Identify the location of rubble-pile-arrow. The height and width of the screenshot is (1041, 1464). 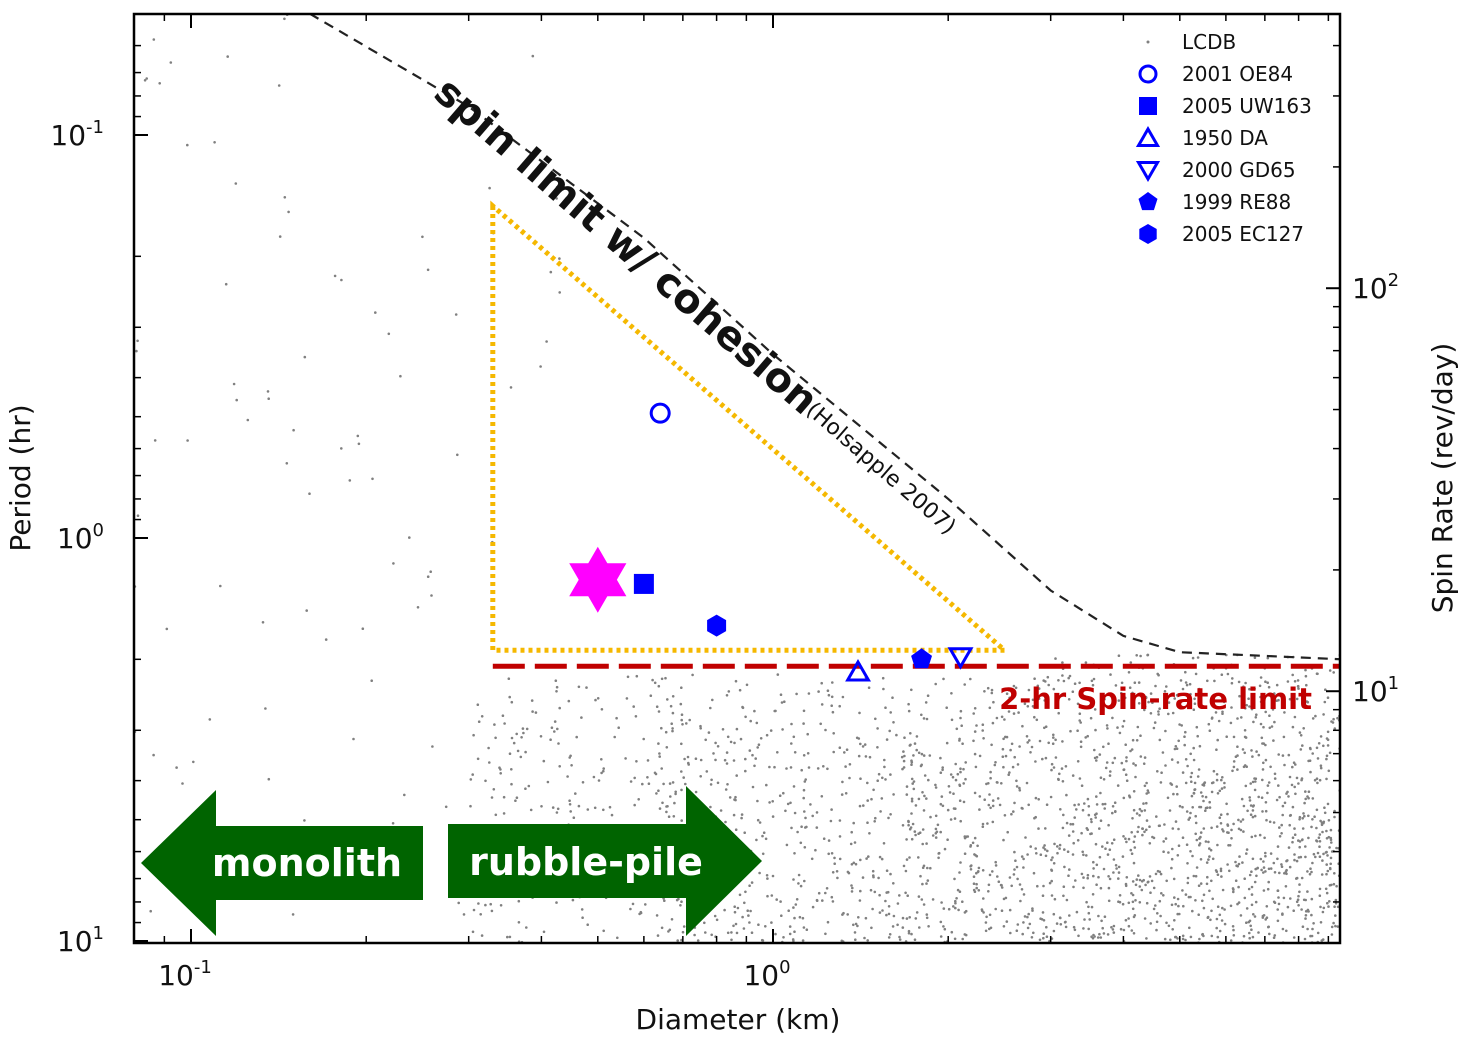
(605, 861).